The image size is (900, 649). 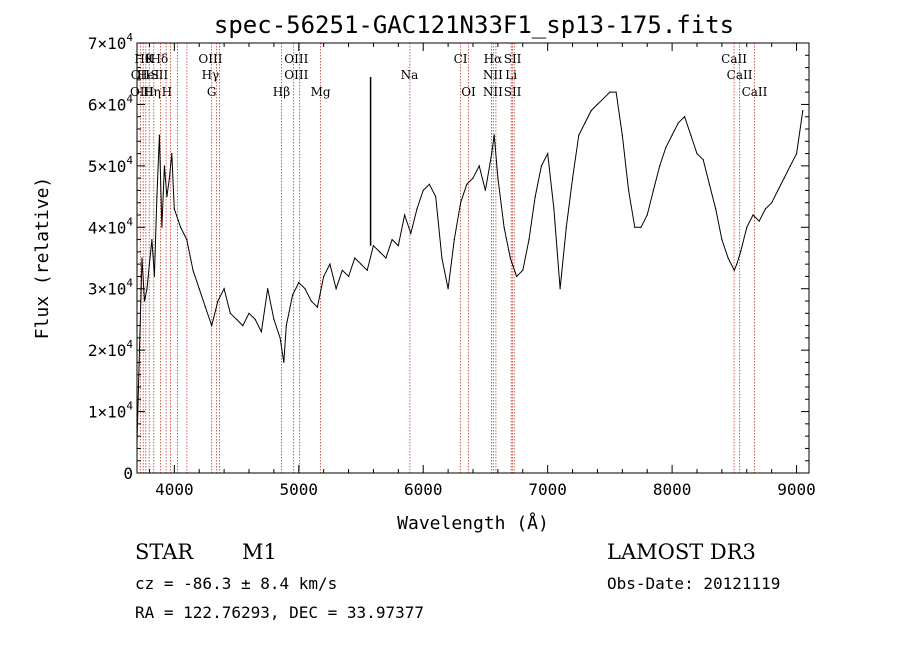 I want to click on y-tick-label: 7×10⁴, so click(x=111, y=42).